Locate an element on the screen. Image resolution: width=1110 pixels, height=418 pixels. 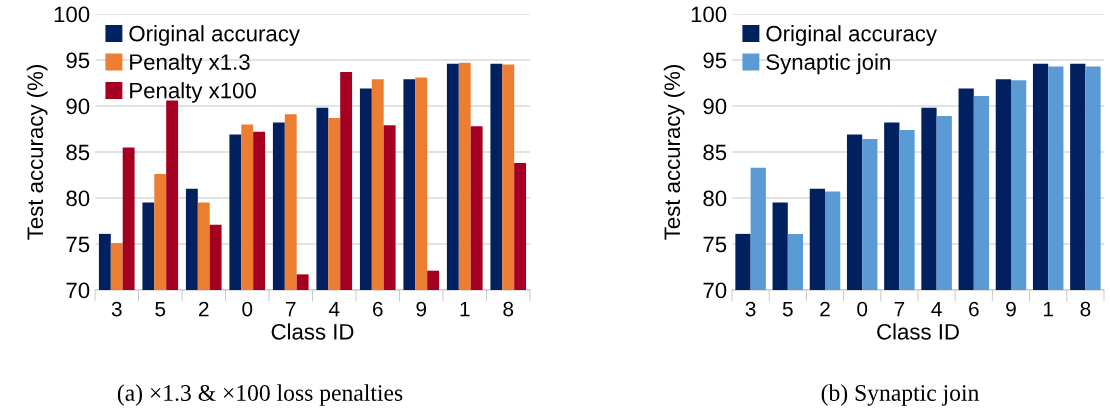
legend-label: Penalty x1.3 is located at coordinates (190, 64).